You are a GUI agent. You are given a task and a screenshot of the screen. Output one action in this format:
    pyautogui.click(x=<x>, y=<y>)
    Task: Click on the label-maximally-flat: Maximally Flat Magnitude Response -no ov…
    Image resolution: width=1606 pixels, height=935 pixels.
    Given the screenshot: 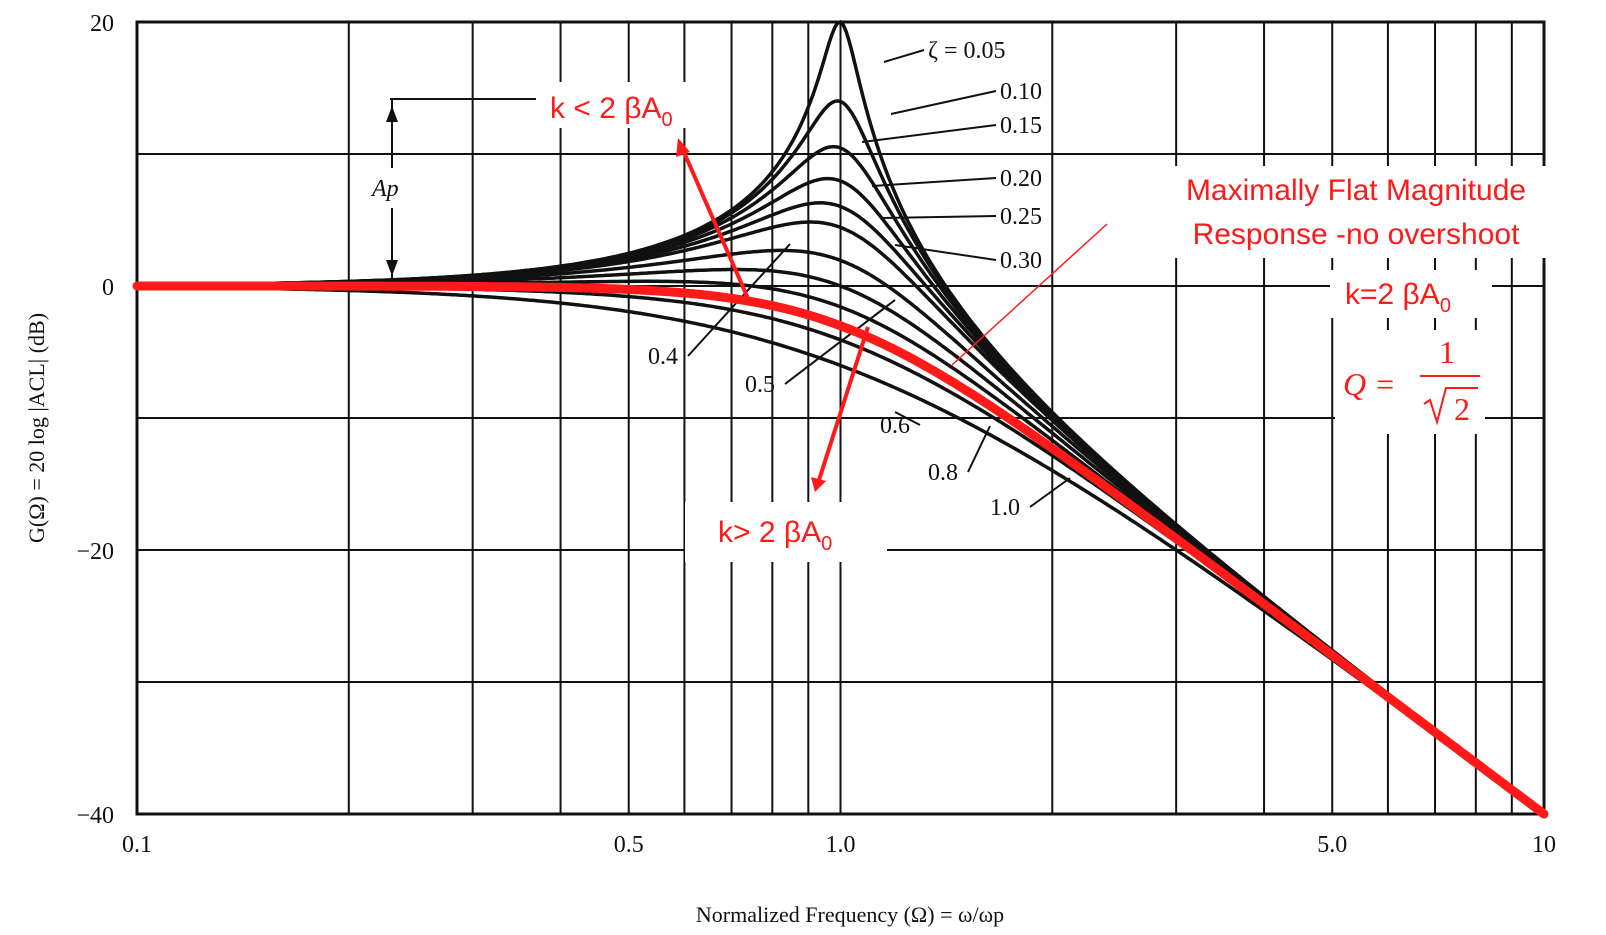 What is the action you would take?
    pyautogui.click(x=1355, y=212)
    